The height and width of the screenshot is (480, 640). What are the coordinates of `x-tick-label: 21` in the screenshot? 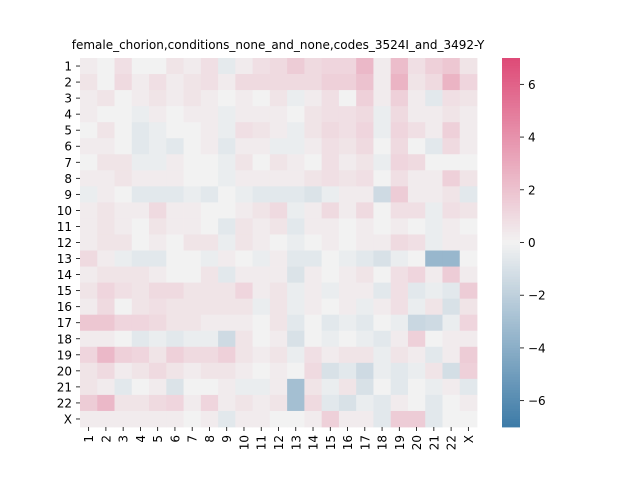 It's located at (434, 442).